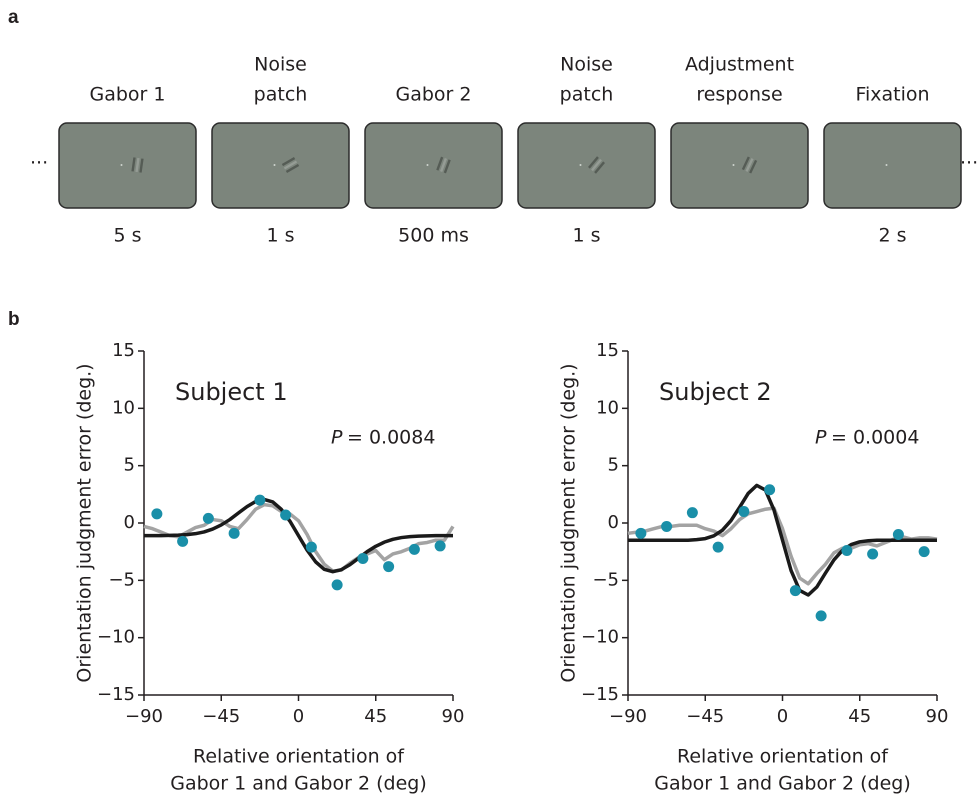  I want to click on panel-label: a, so click(13, 17).